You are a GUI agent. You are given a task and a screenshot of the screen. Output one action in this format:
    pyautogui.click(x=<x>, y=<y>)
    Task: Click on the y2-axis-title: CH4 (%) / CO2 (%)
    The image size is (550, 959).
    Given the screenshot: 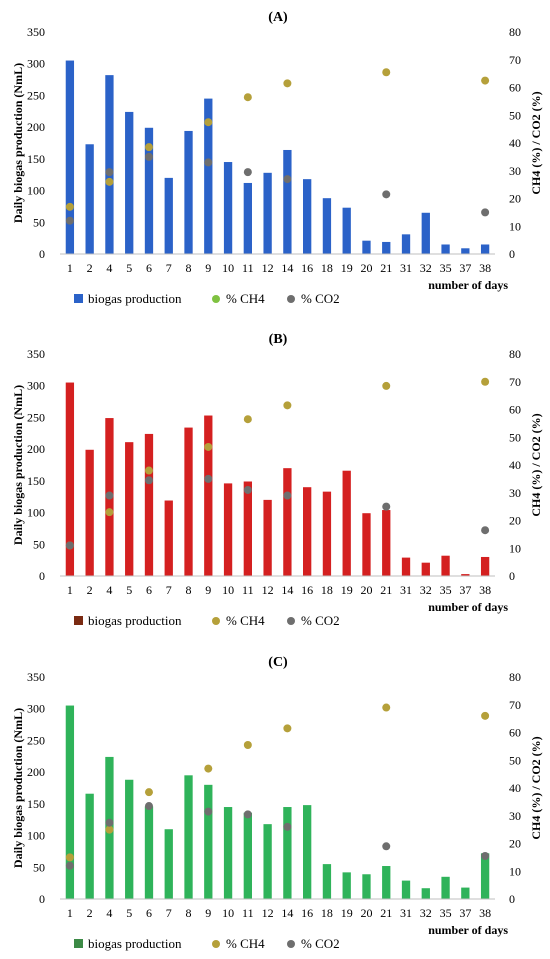 What is the action you would take?
    pyautogui.click(x=536, y=464)
    